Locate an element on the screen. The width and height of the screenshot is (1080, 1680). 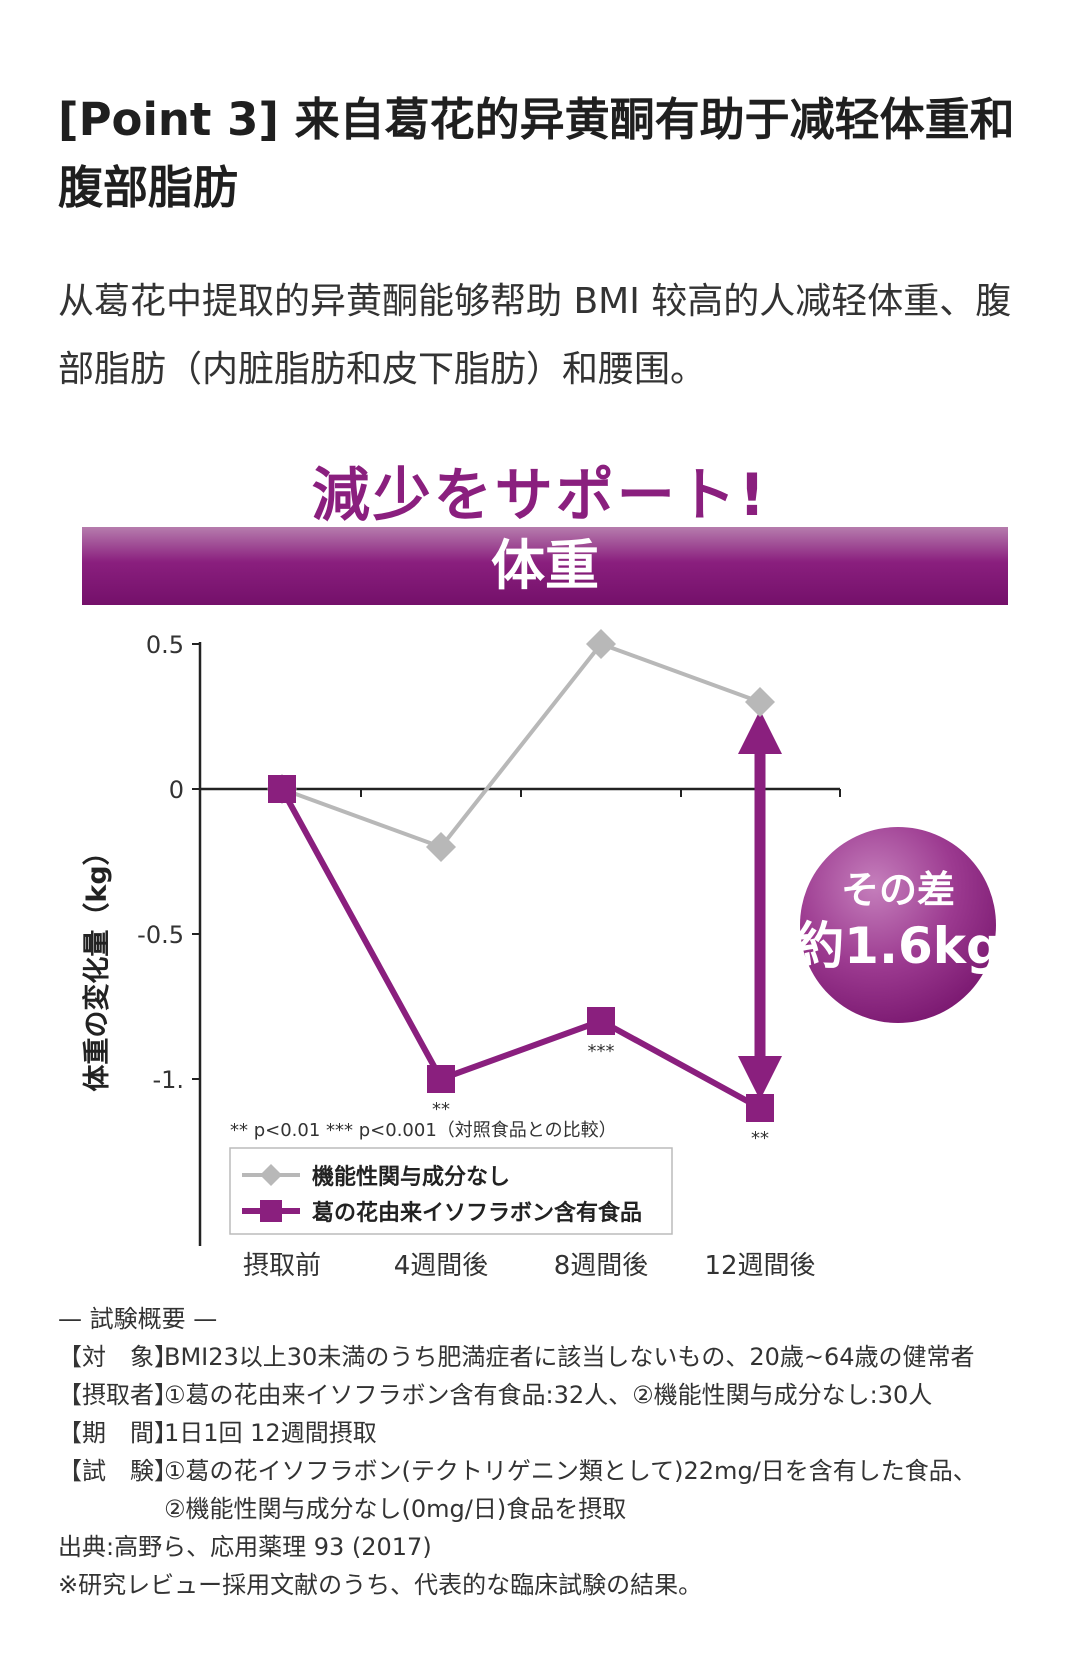
legend-box is located at coordinates (451, 1191).